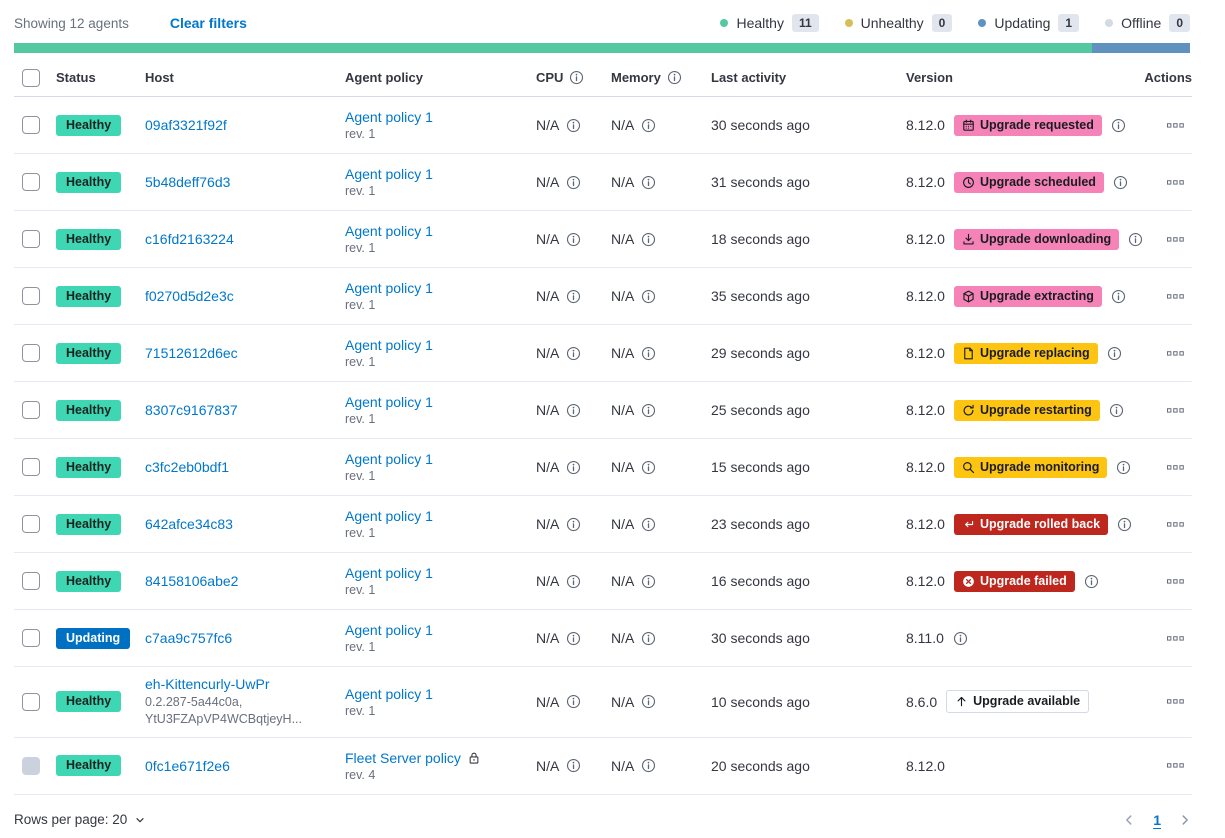 The height and width of the screenshot is (838, 1225). I want to click on page-number-button: 1, so click(1157, 819).